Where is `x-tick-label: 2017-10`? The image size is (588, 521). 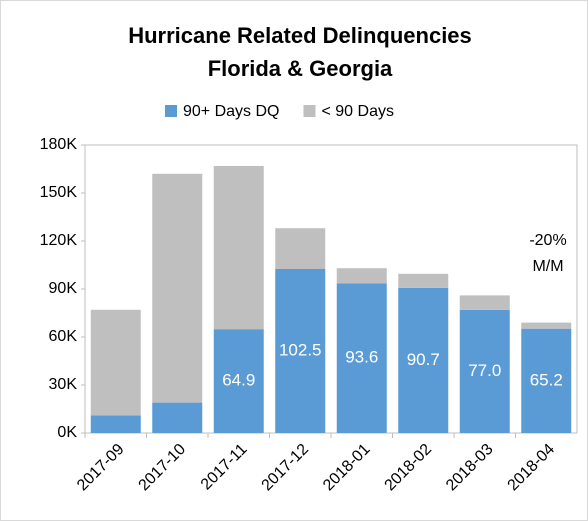
x-tick-label: 2017-10 is located at coordinates (163, 468).